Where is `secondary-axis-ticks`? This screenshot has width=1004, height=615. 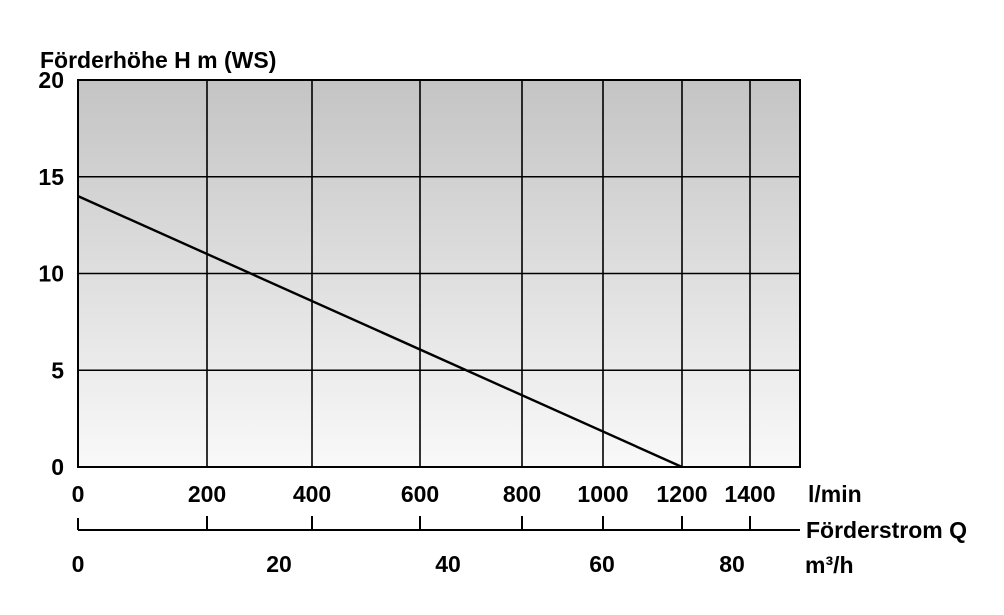 secondary-axis-ticks is located at coordinates (414, 523).